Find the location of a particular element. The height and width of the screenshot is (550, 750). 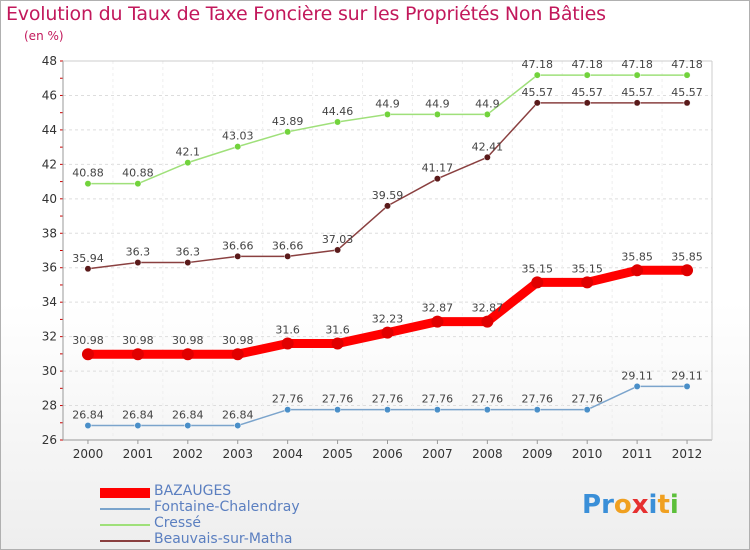

data-label: 42.1 is located at coordinates (188, 152).